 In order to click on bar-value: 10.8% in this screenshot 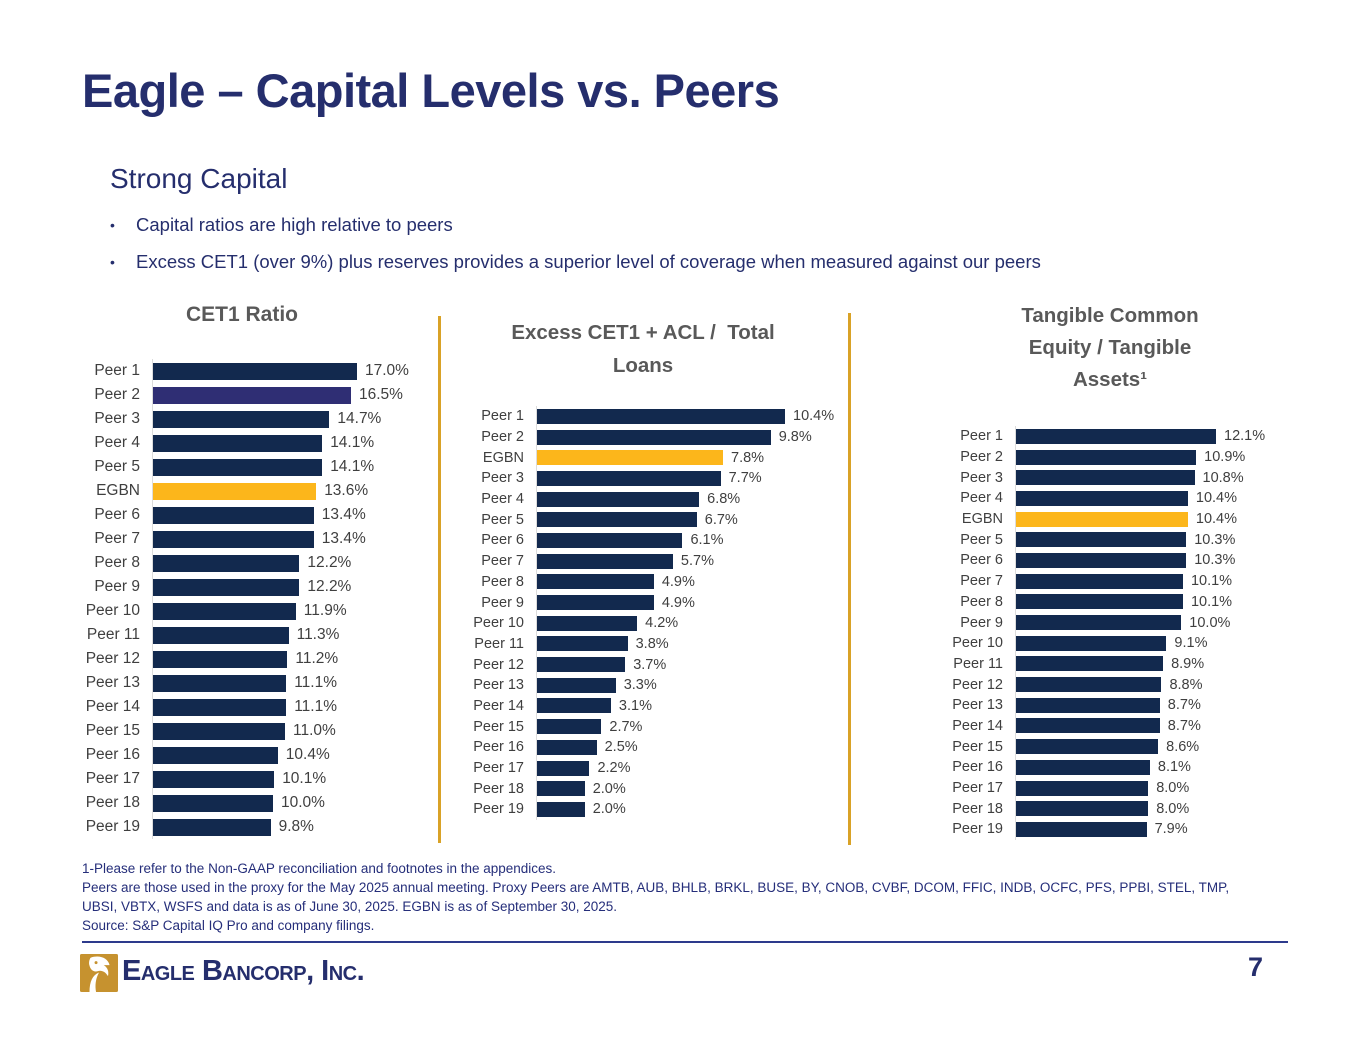, I will do `click(1223, 477)`.